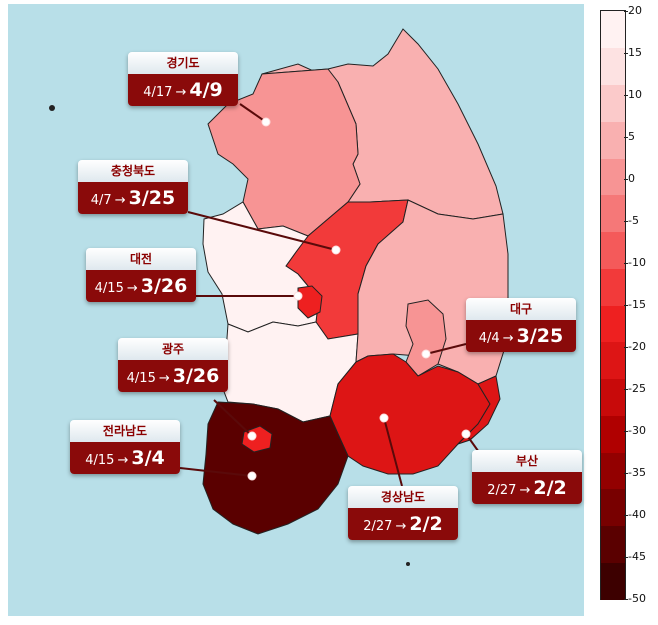  What do you see at coordinates (635, 346) in the screenshot?
I see `colorbar-tick-label: -20` at bounding box center [635, 346].